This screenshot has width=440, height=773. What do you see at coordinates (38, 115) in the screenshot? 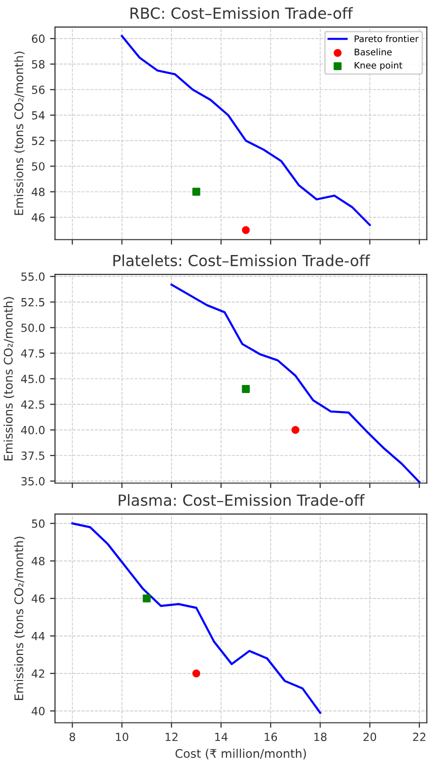
I see `y-tick-label: 54` at bounding box center [38, 115].